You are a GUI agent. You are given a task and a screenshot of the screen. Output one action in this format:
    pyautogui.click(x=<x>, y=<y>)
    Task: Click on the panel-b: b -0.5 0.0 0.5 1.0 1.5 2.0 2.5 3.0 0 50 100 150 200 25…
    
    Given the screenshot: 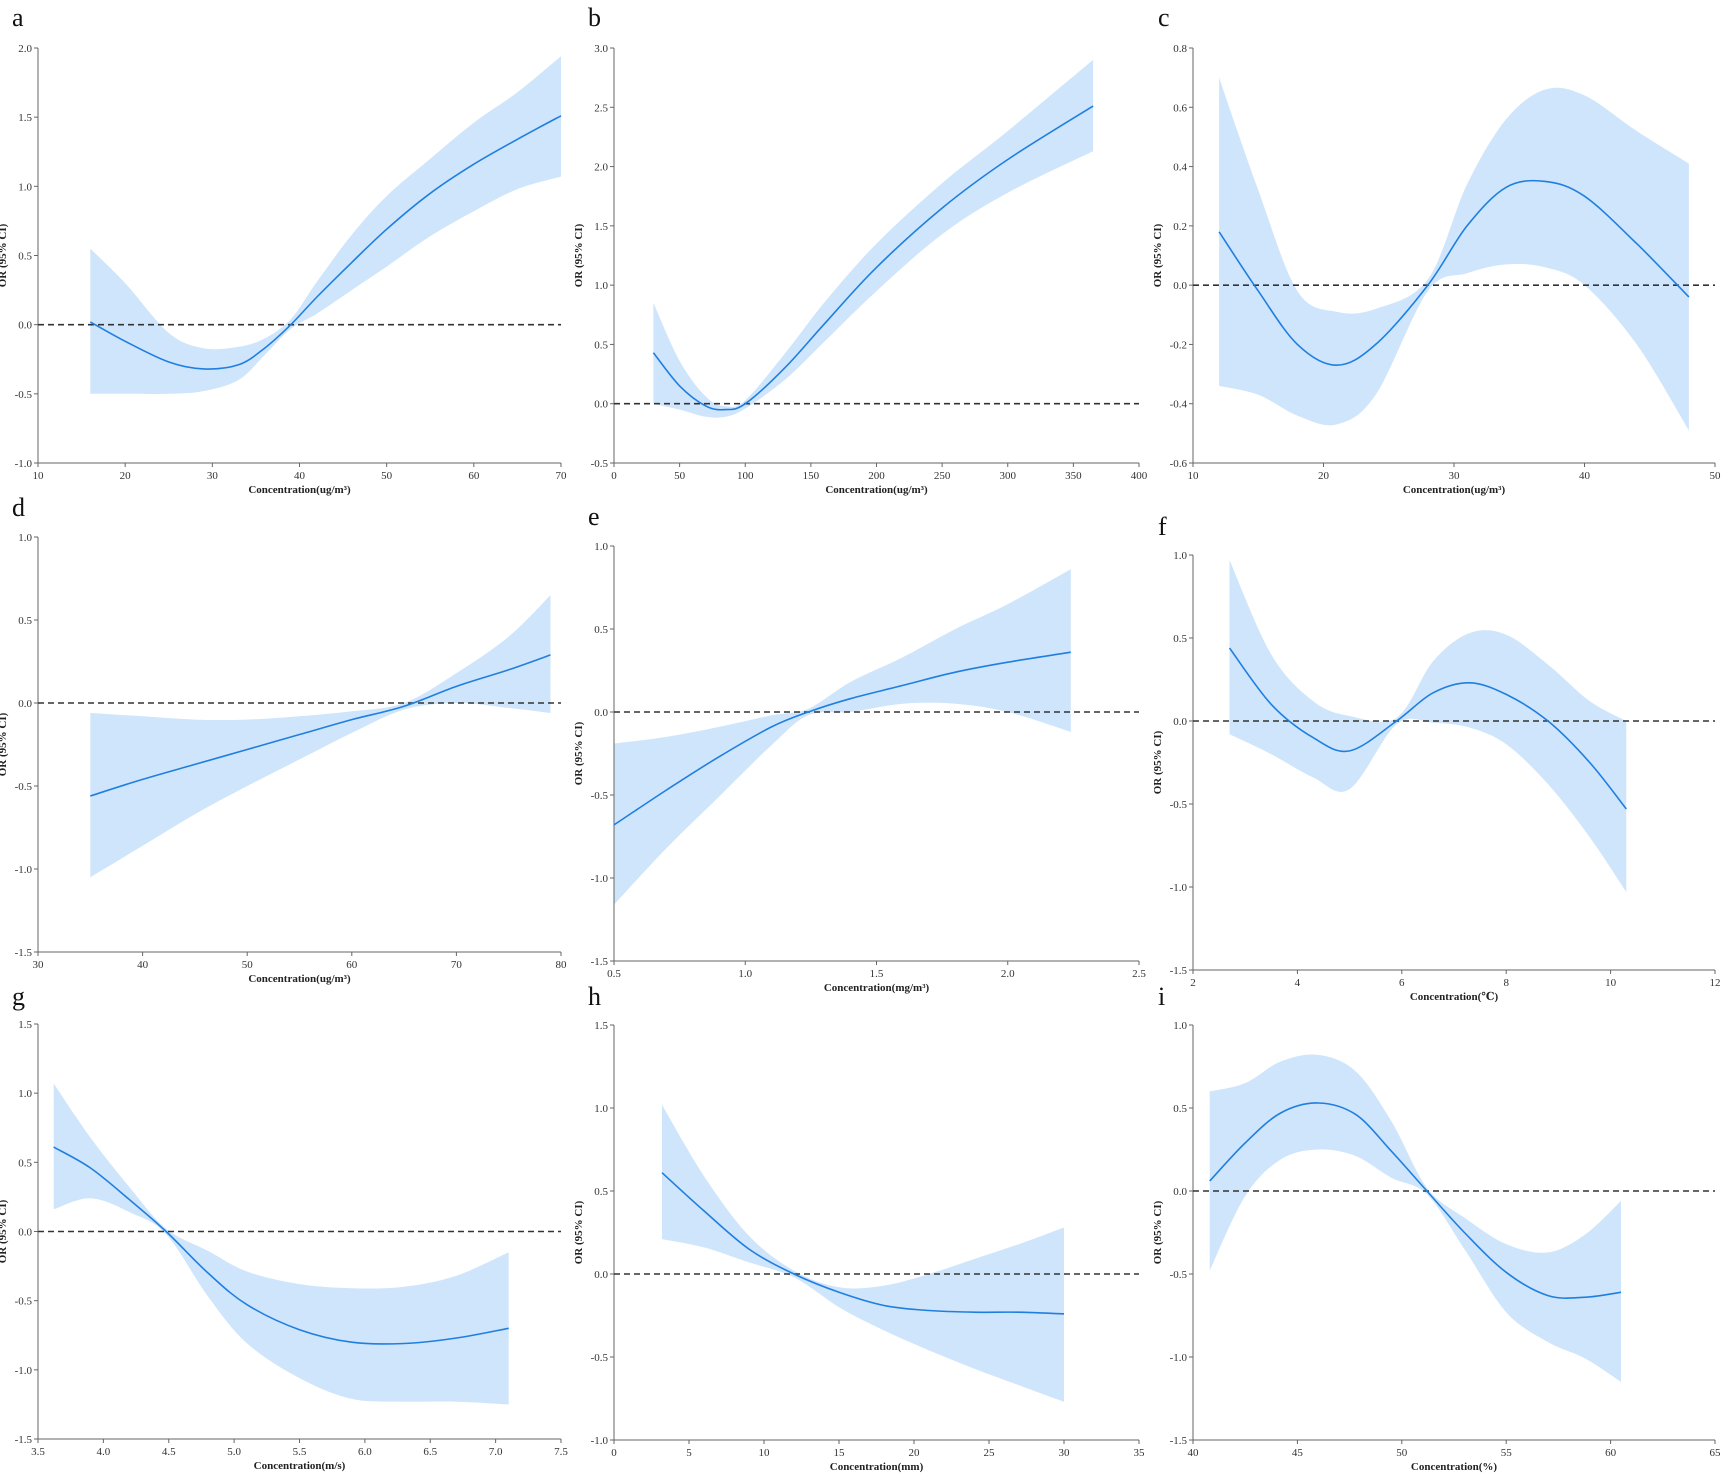 What is the action you would take?
    pyautogui.click(x=860, y=249)
    